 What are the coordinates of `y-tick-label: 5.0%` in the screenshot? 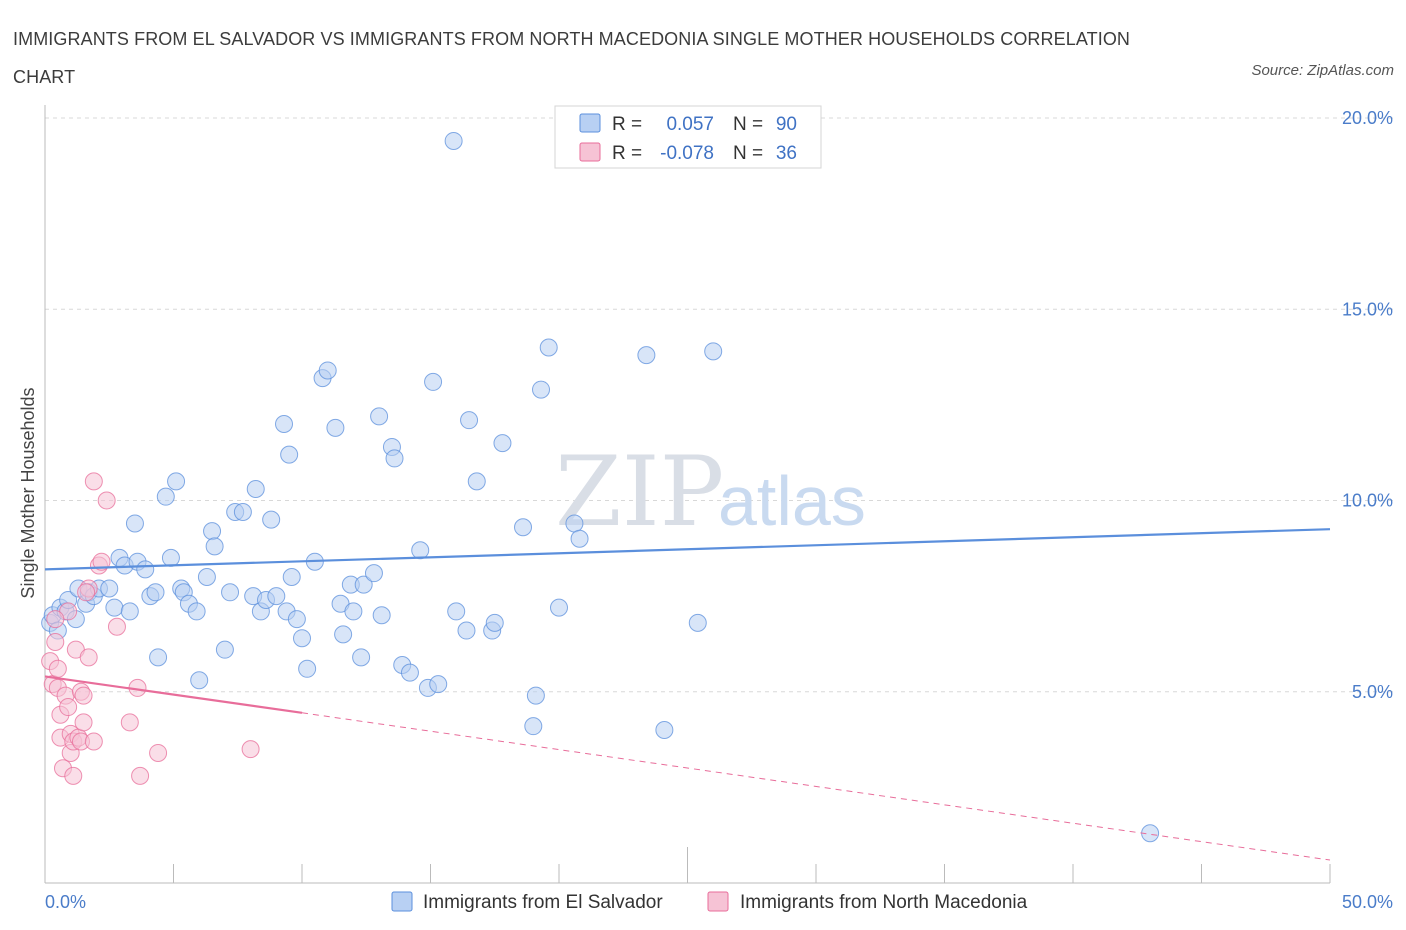 It's located at (1372, 692).